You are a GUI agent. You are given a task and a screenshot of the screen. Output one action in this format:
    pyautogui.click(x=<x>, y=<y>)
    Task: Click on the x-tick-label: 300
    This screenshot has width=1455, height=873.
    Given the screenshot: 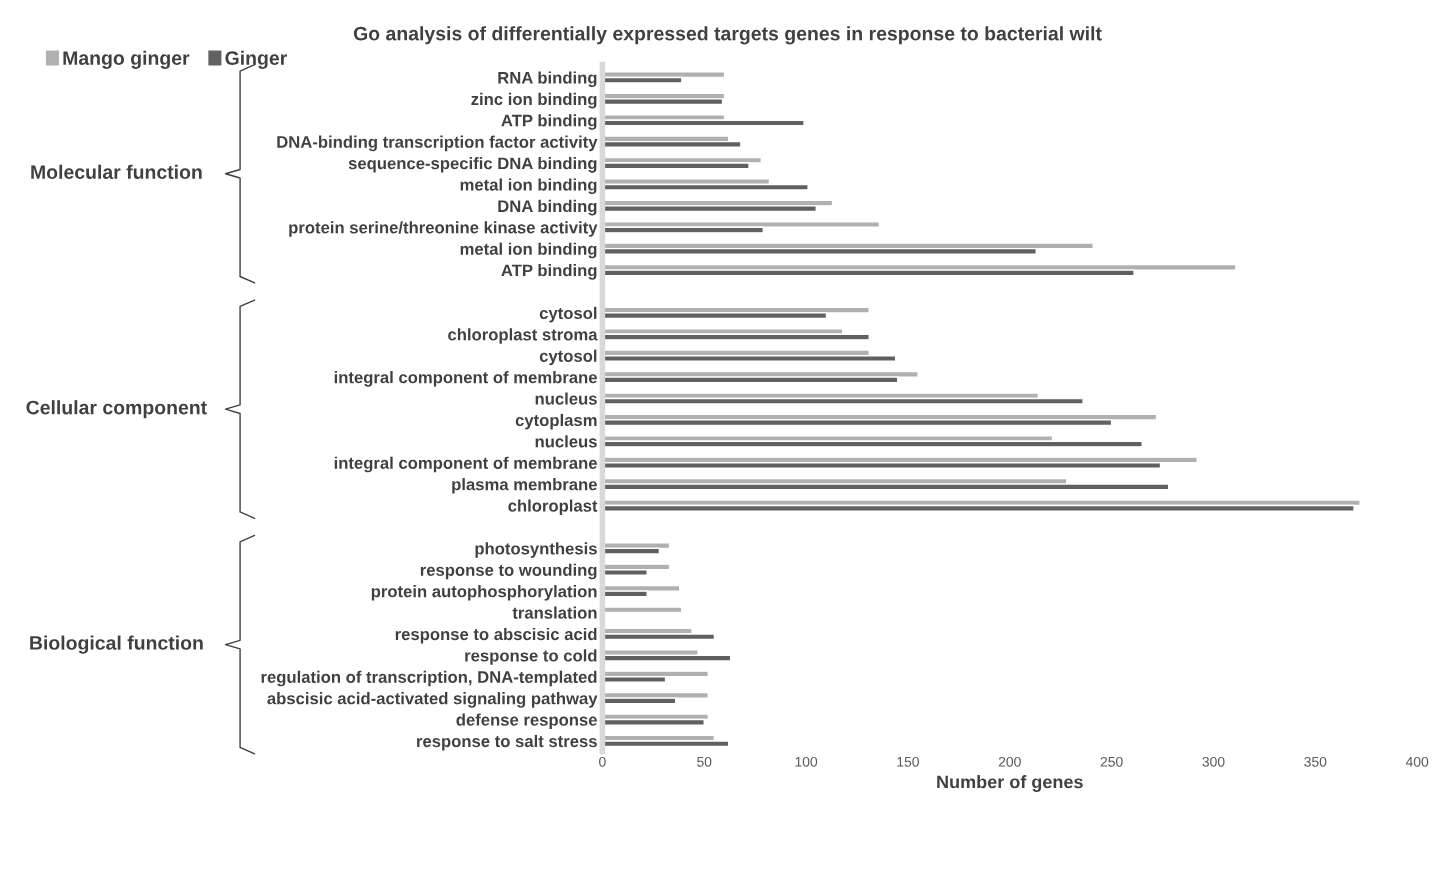 What is the action you would take?
    pyautogui.click(x=1213, y=761)
    